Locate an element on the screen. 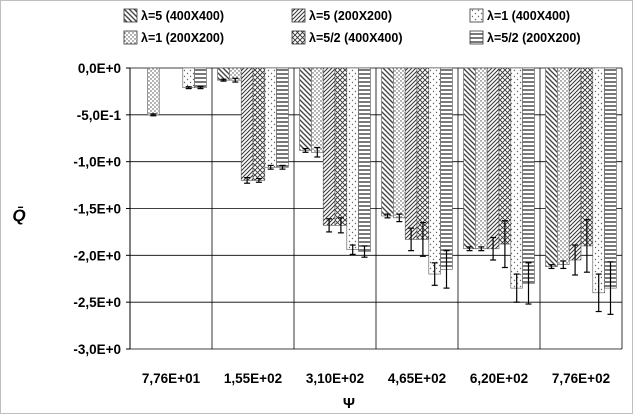  y-tick-label: -1,5E+0 is located at coordinates (97, 209).